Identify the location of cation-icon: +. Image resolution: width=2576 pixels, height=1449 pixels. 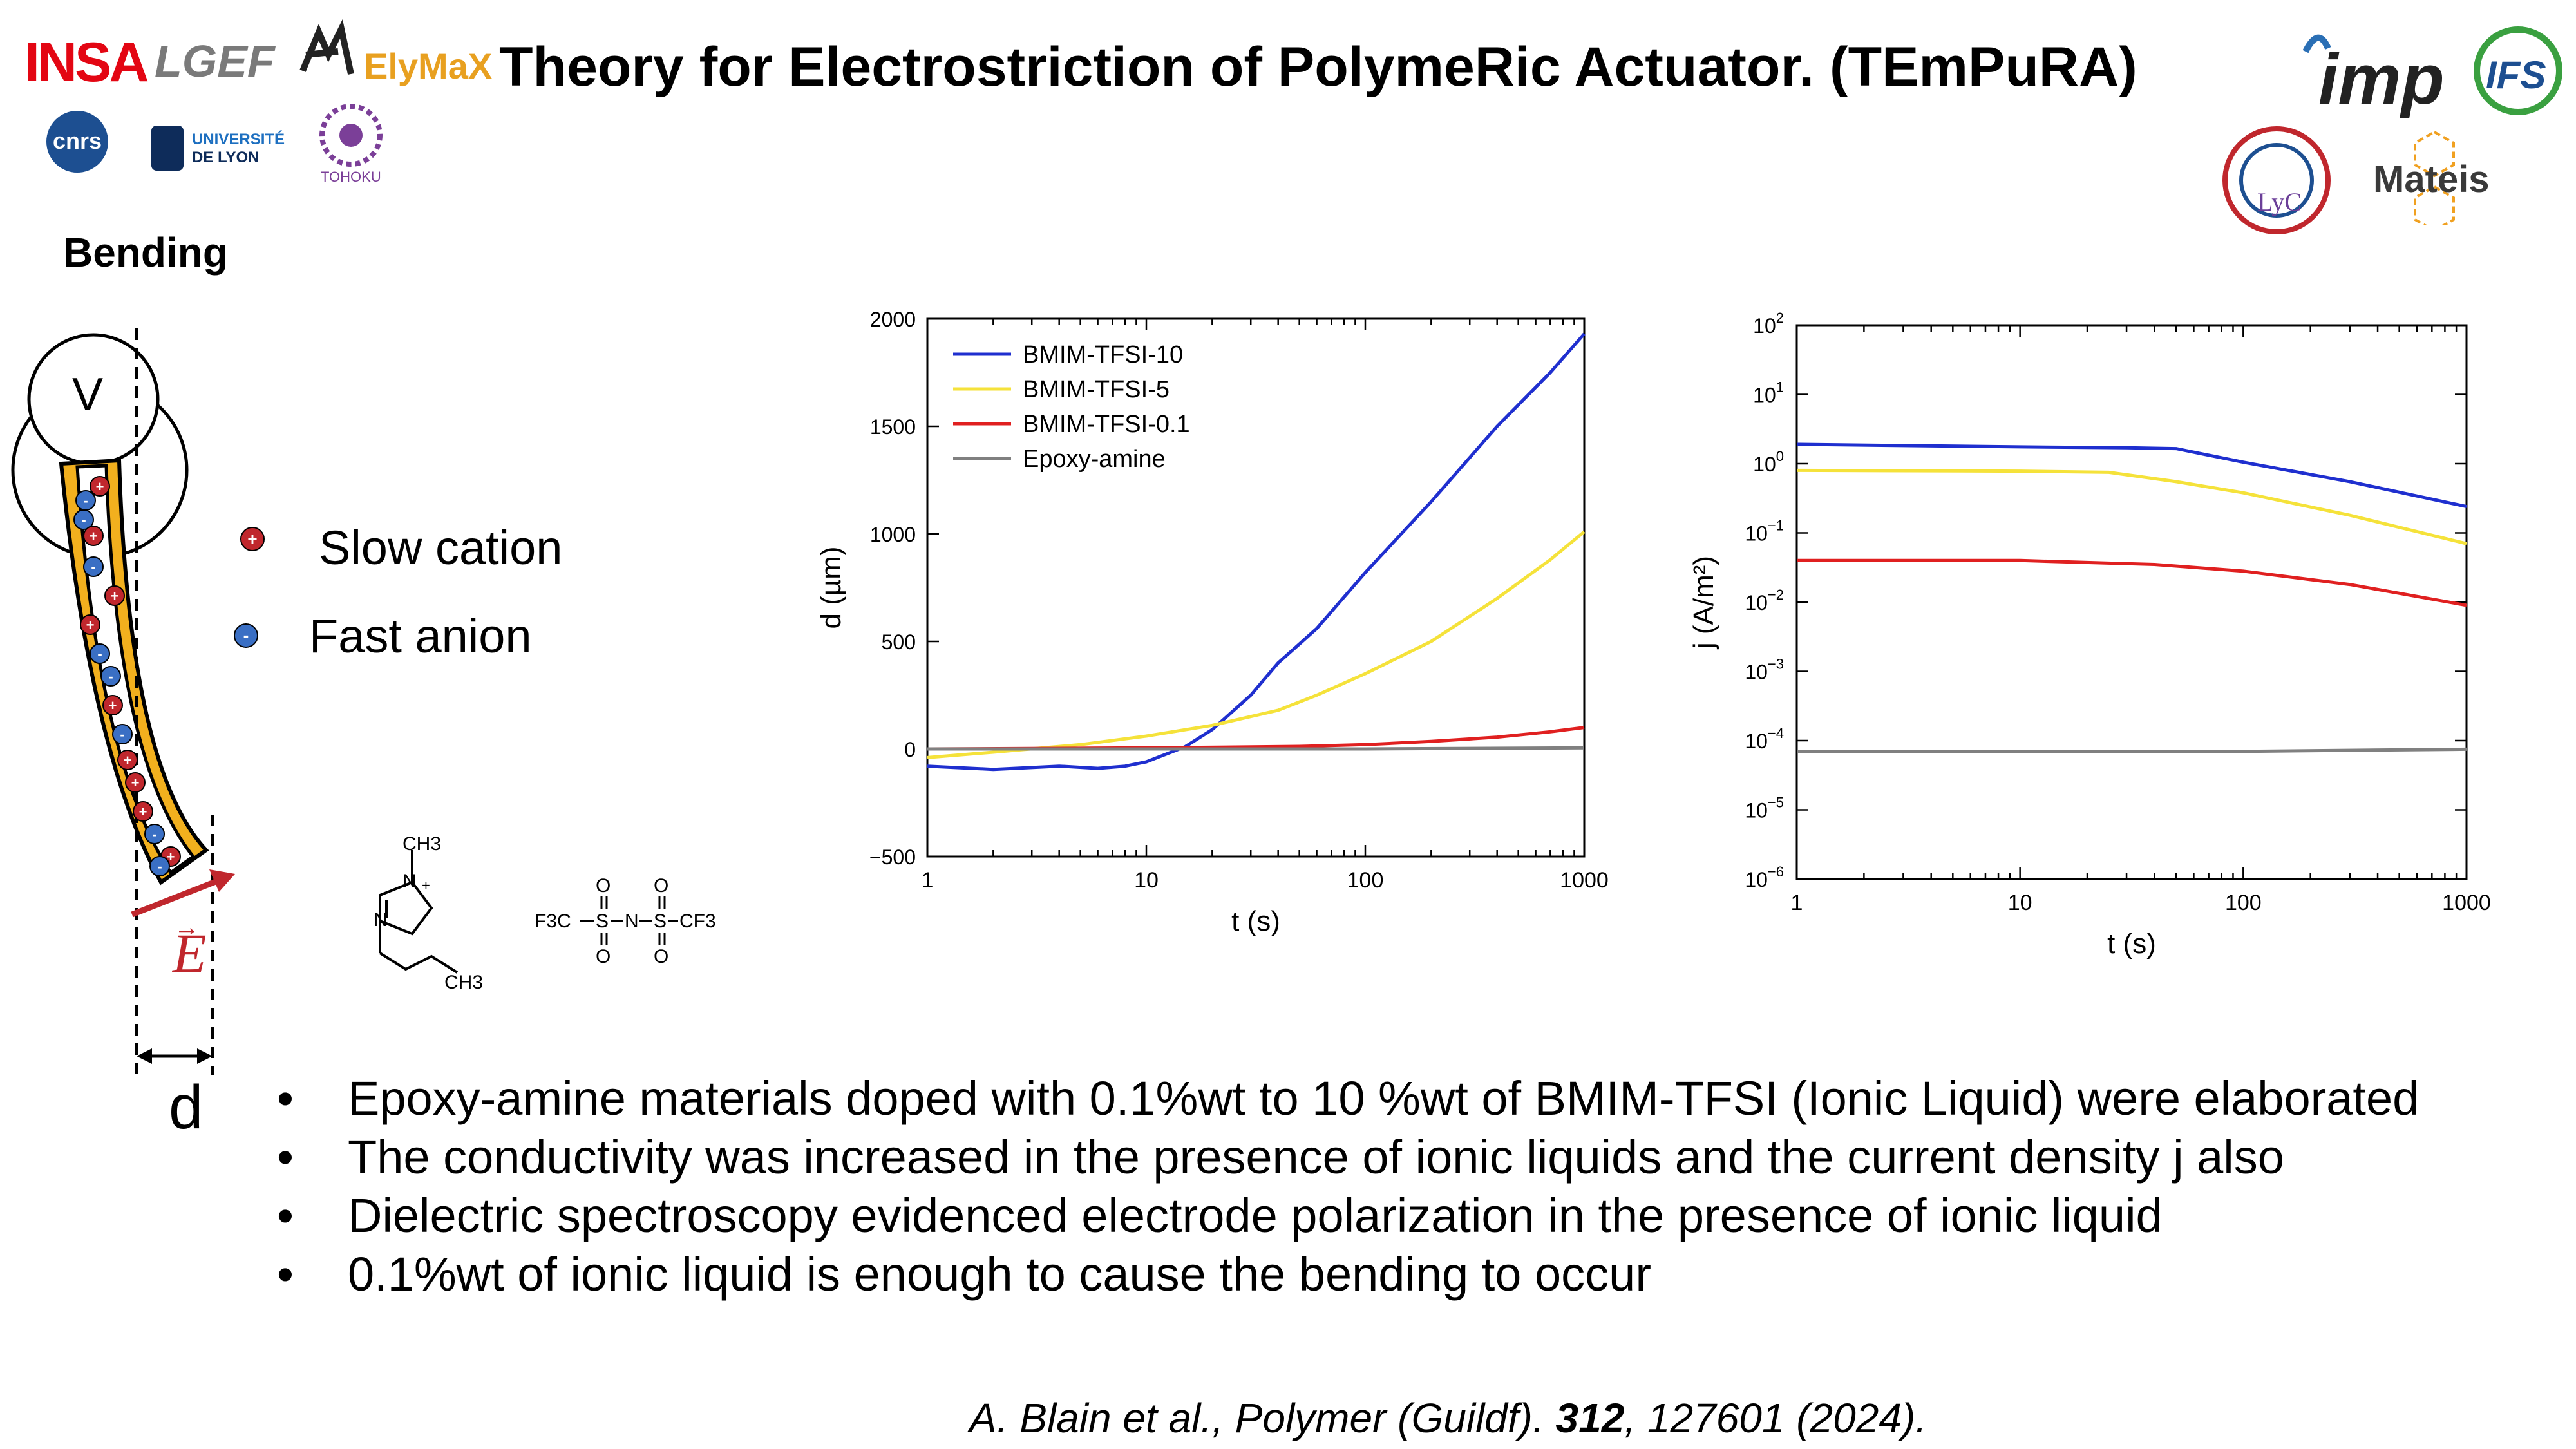
(253, 539).